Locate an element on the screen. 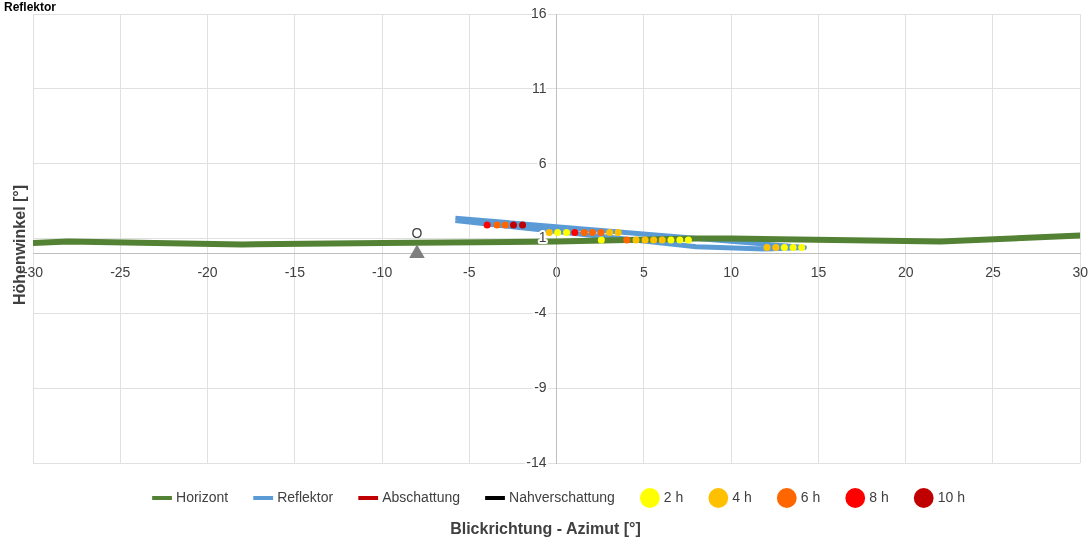 This screenshot has width=1091, height=546. y-tick-label: -9 is located at coordinates (540, 387).